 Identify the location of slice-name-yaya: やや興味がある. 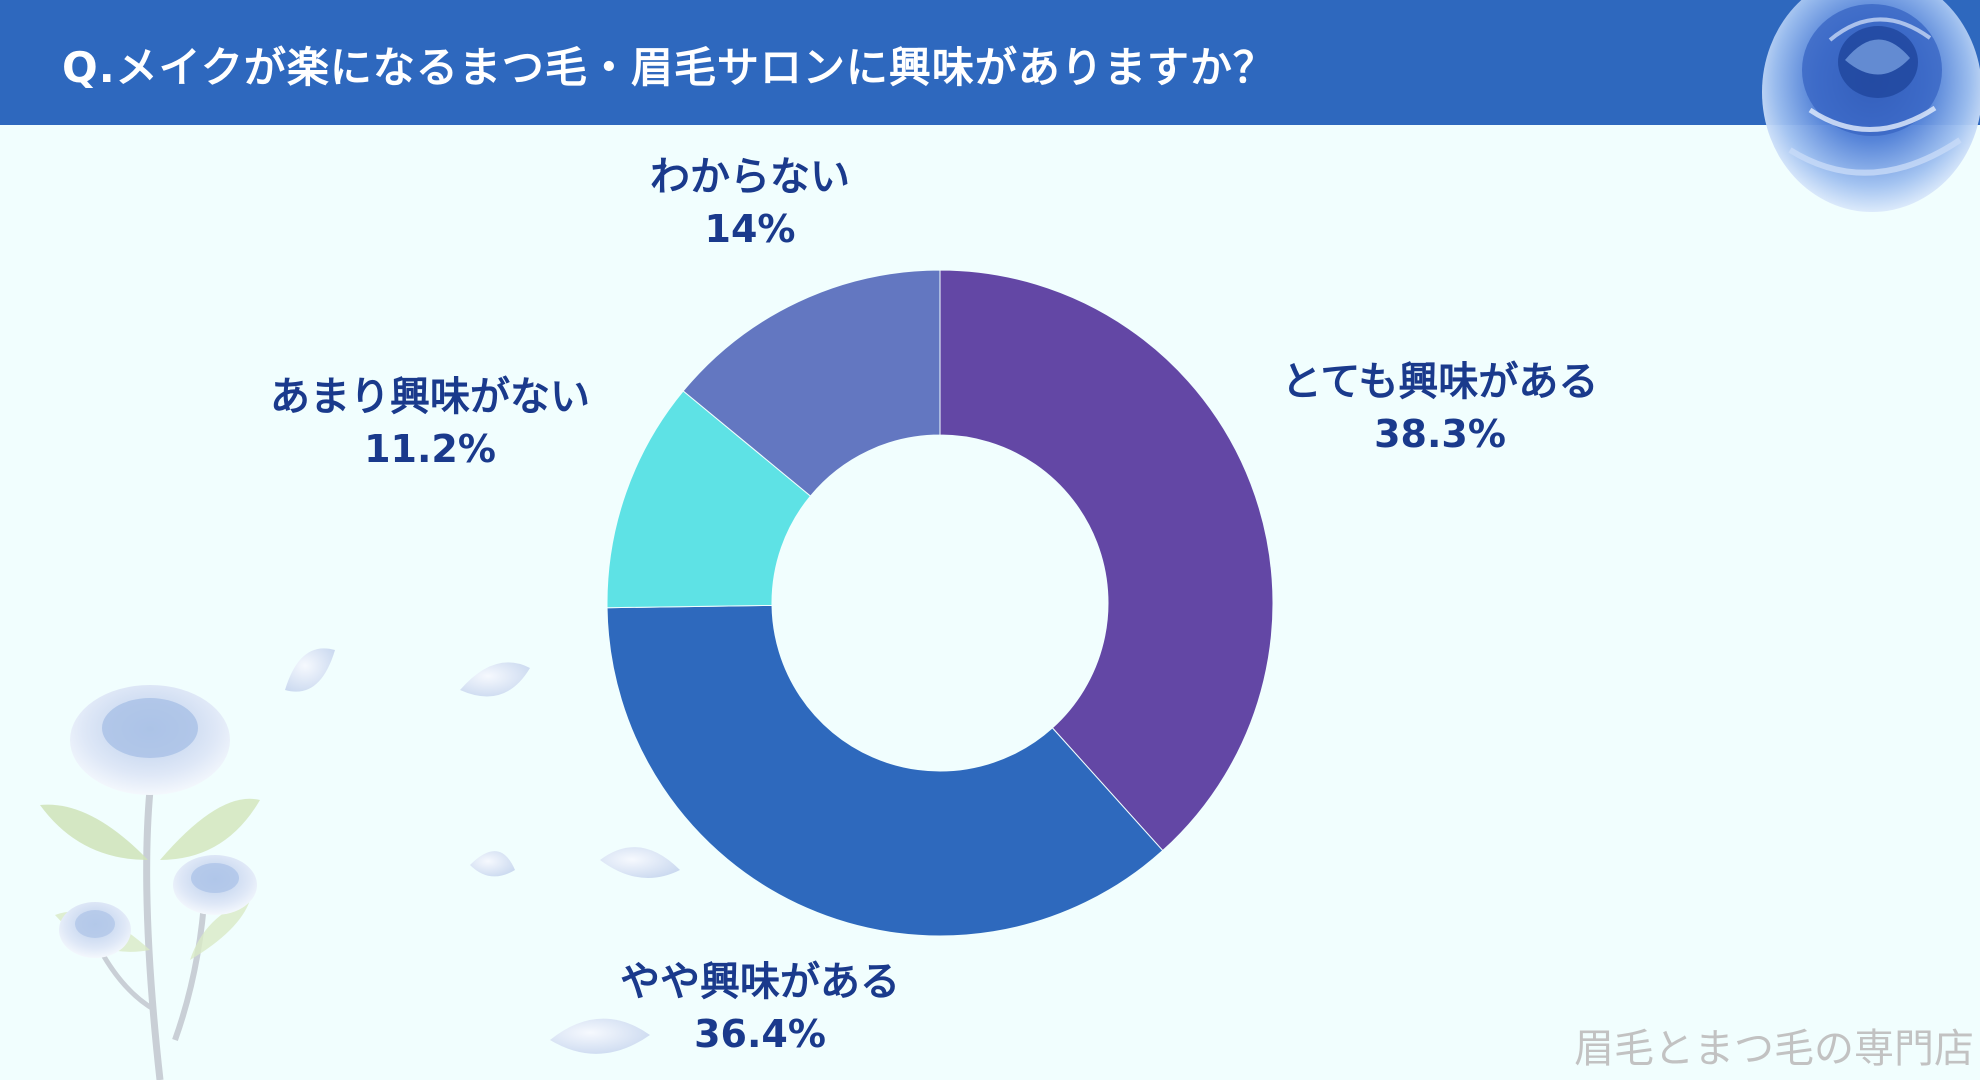
(760, 982).